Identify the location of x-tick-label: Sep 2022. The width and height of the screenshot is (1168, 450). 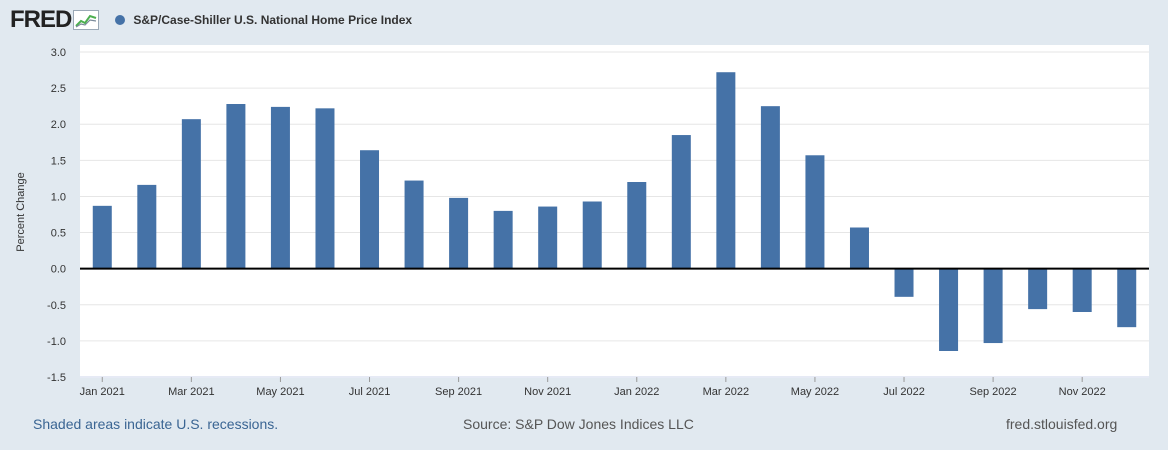
(993, 392).